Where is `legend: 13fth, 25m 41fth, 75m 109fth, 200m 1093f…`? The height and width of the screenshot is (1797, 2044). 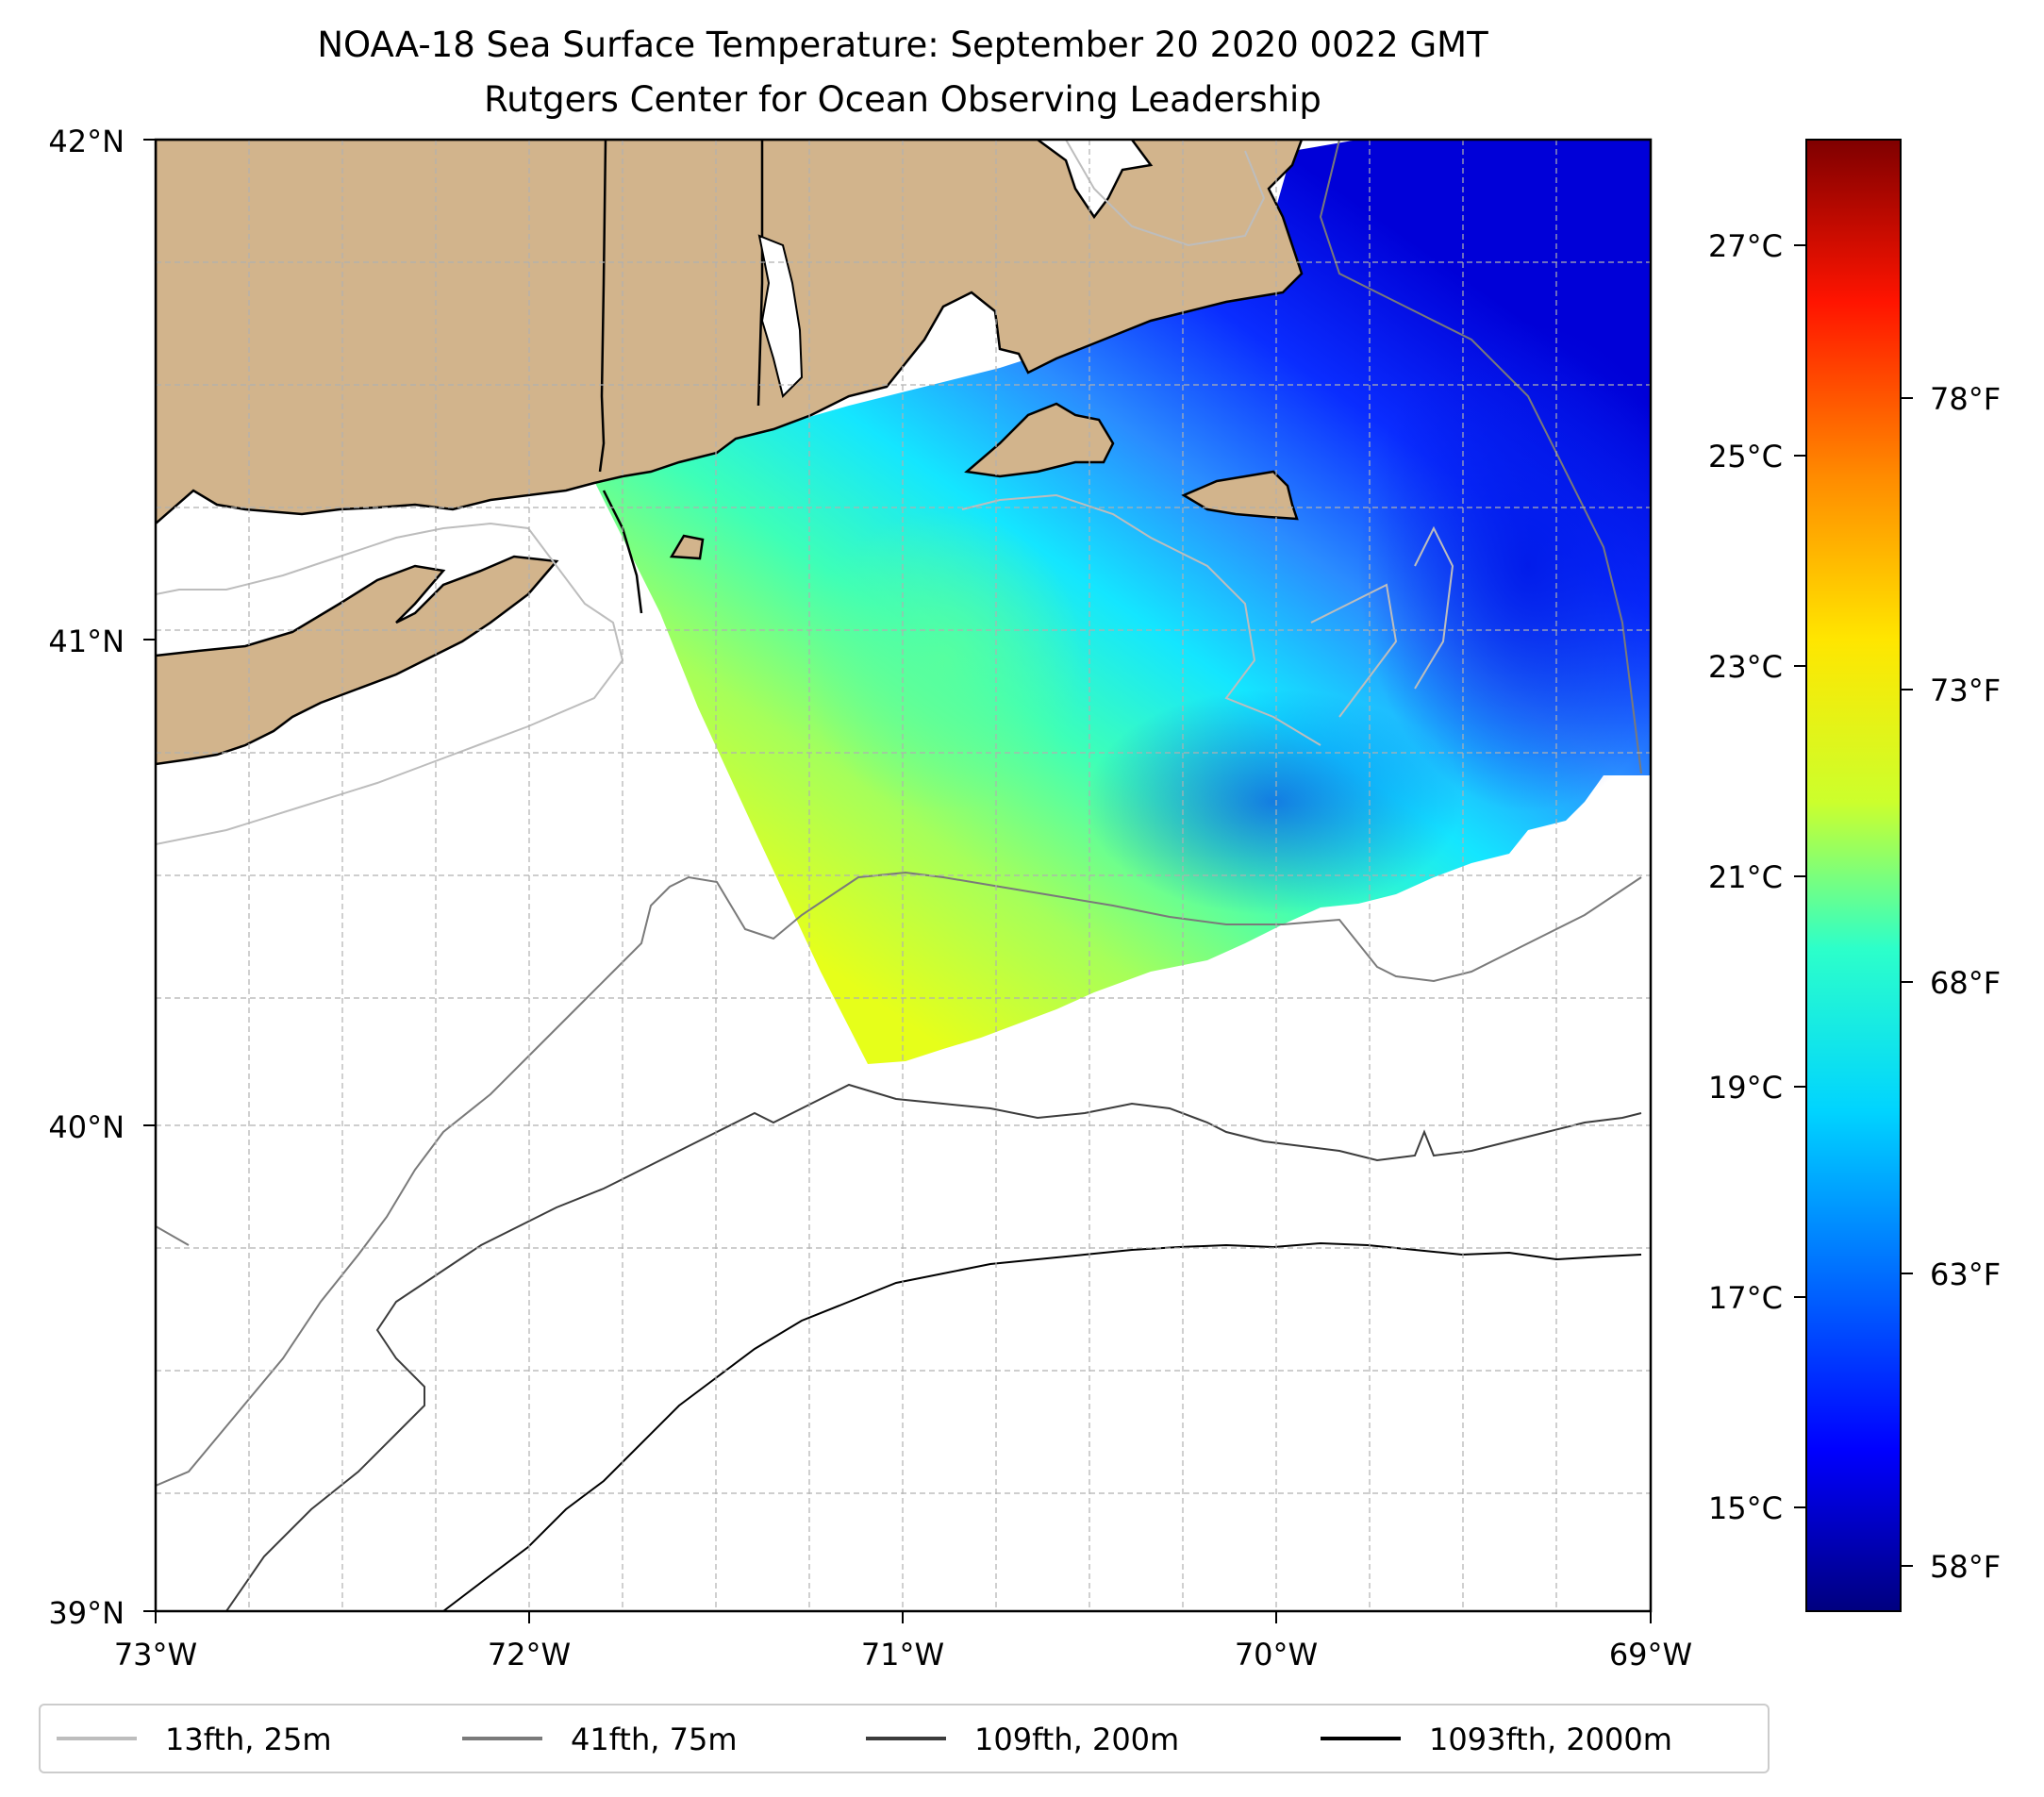
legend: 13fth, 25m 41fth, 75m 109fth, 200m 1093f… is located at coordinates (904, 1738).